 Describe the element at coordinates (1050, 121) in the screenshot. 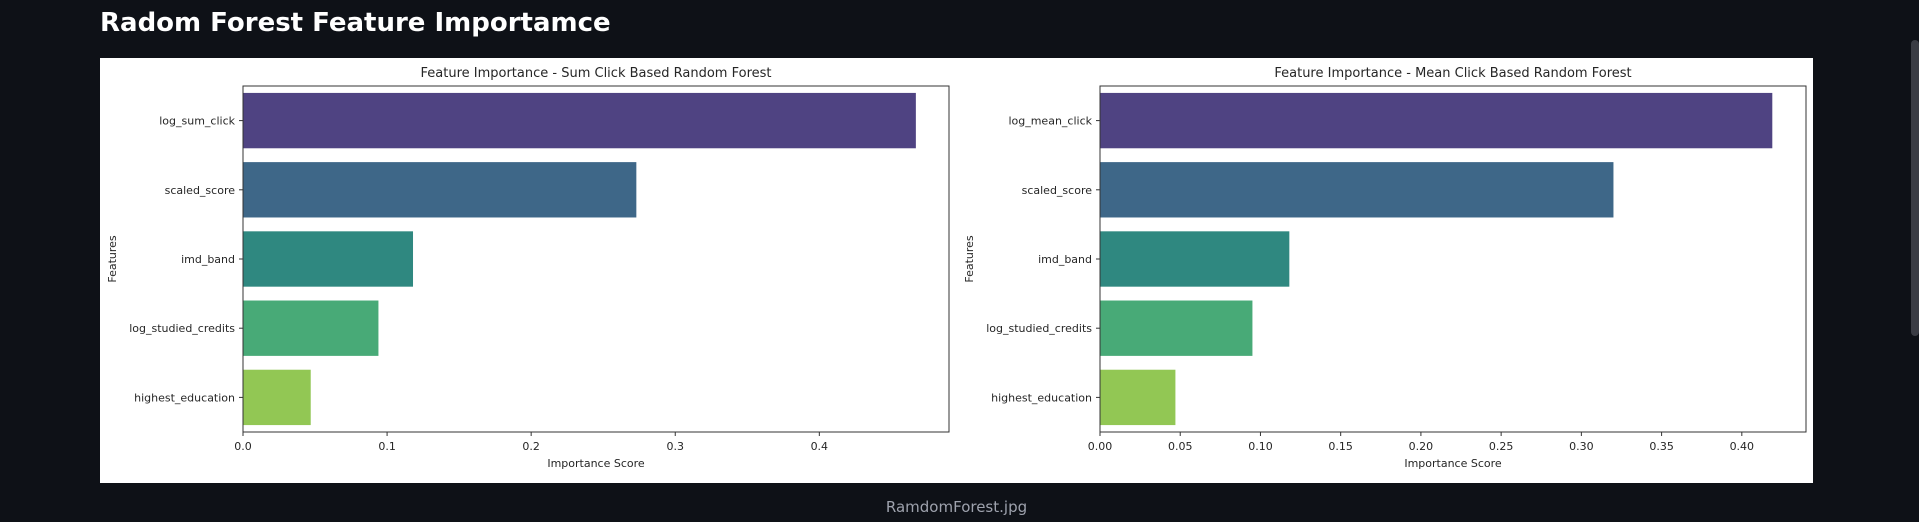

I see `y-tick-label: log_mean_click` at that location.